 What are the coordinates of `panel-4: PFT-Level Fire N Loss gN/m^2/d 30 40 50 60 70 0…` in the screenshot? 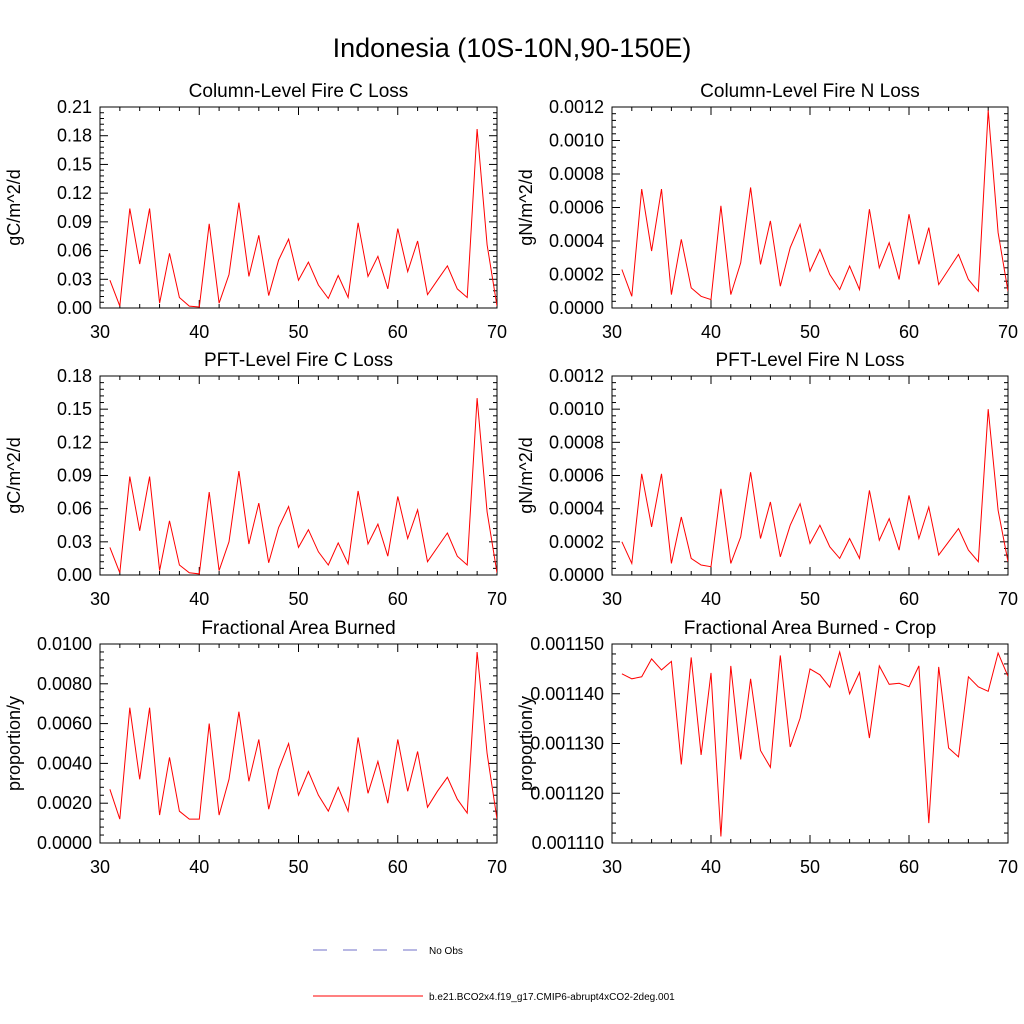 It's located at (767, 479).